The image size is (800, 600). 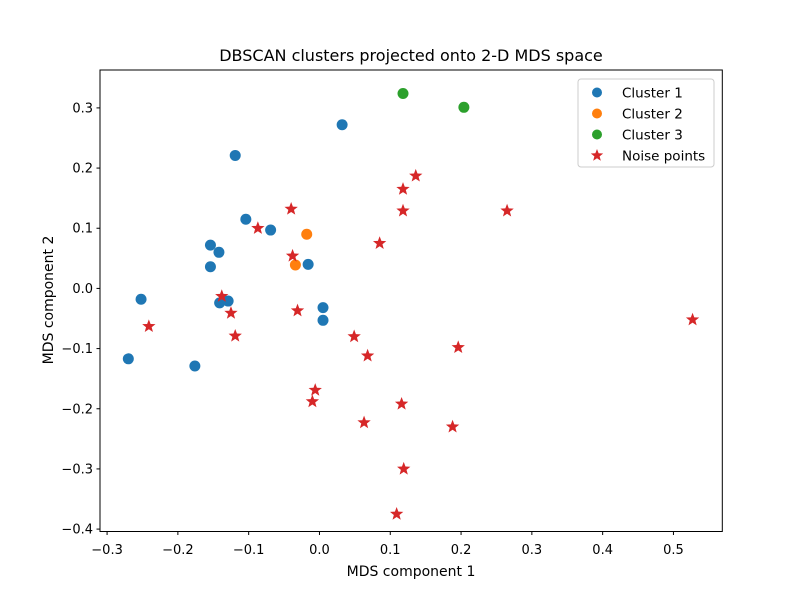 What do you see at coordinates (652, 135) in the screenshot?
I see `legend-label: Cluster 3` at bounding box center [652, 135].